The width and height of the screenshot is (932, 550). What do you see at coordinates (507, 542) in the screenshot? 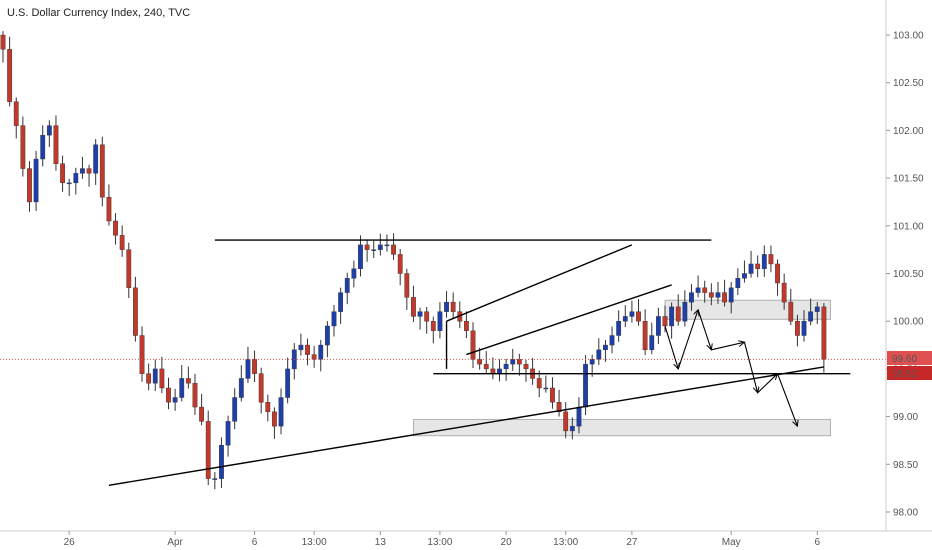
I see `x-tick-label: 20` at bounding box center [507, 542].